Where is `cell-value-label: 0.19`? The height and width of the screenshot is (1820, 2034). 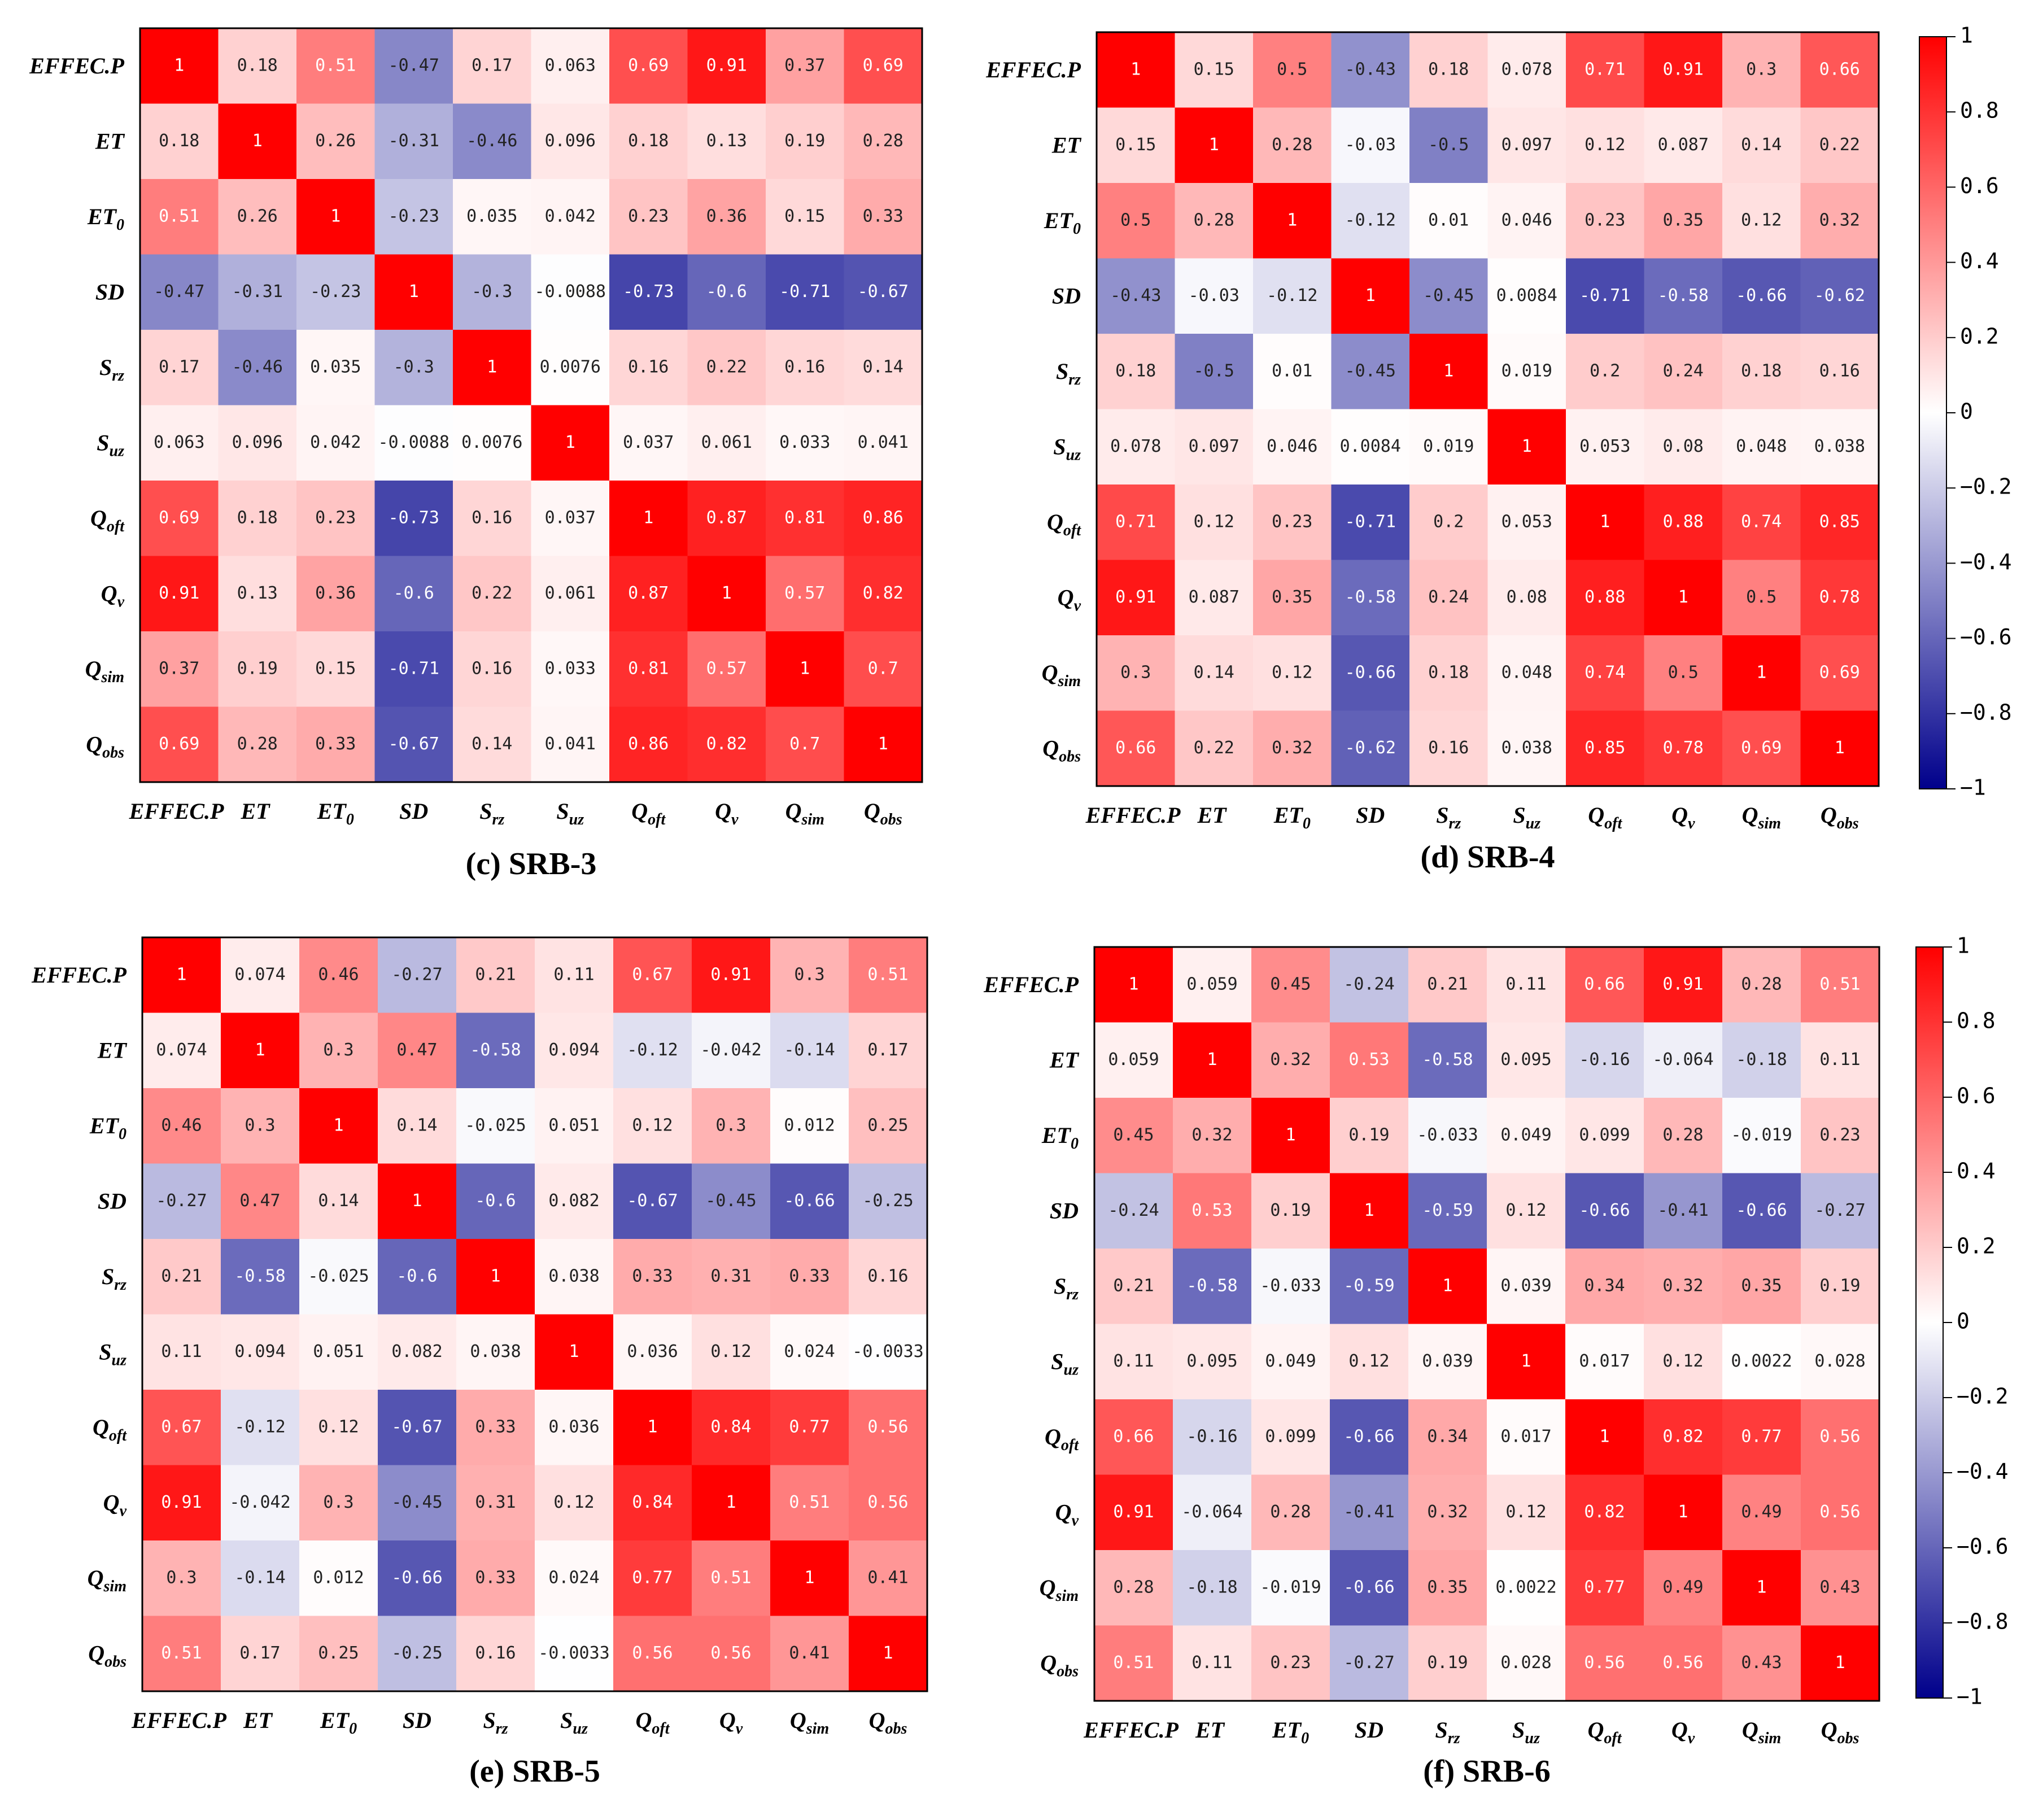 cell-value-label: 0.19 is located at coordinates (1840, 1285).